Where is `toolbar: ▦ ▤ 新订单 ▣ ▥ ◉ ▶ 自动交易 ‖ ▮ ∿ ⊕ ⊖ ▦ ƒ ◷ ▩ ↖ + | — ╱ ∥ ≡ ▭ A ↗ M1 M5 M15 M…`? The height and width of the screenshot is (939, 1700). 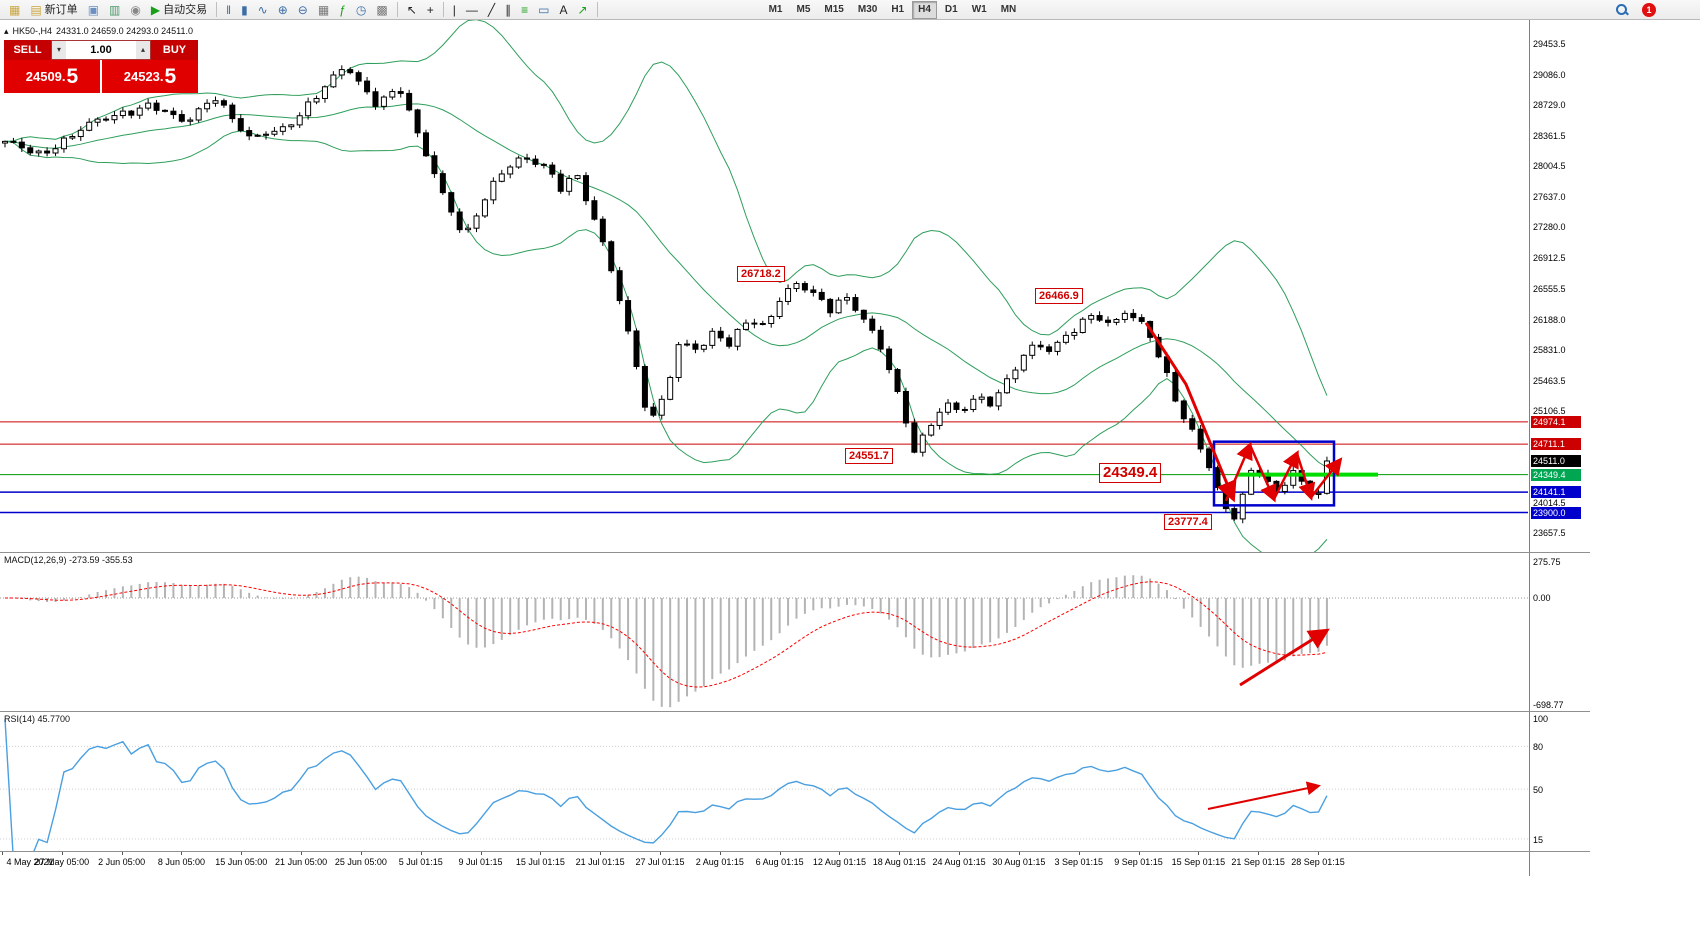
toolbar: ▦ ▤ 新订单 ▣ ▥ ◉ ▶ 自动交易 ‖ ▮ ∿ ⊕ ⊖ ▦ ƒ ◷ ▩ ↖ + | — ╱ ∥ ≡ ▭ A ↗ M1 M5 M15 M… is located at coordinates (850, 10).